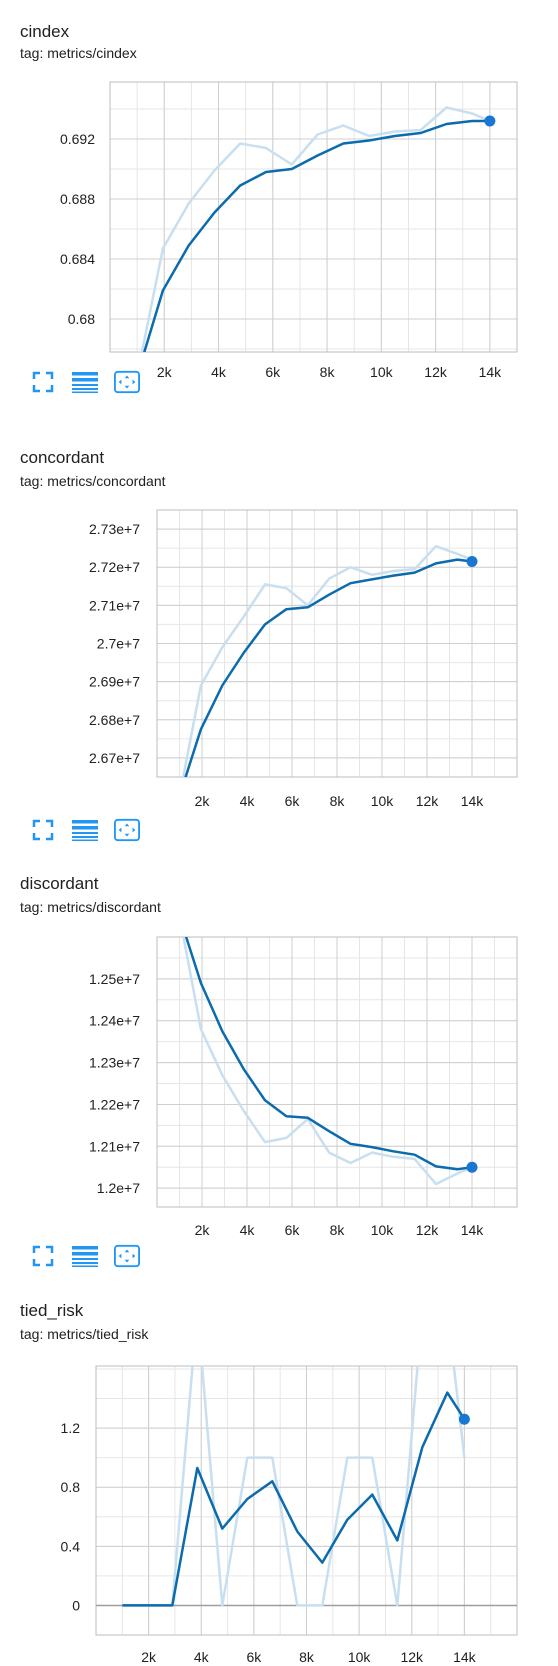 The width and height of the screenshot is (558, 1666). I want to click on chart-title: tied_risk, so click(52, 1310).